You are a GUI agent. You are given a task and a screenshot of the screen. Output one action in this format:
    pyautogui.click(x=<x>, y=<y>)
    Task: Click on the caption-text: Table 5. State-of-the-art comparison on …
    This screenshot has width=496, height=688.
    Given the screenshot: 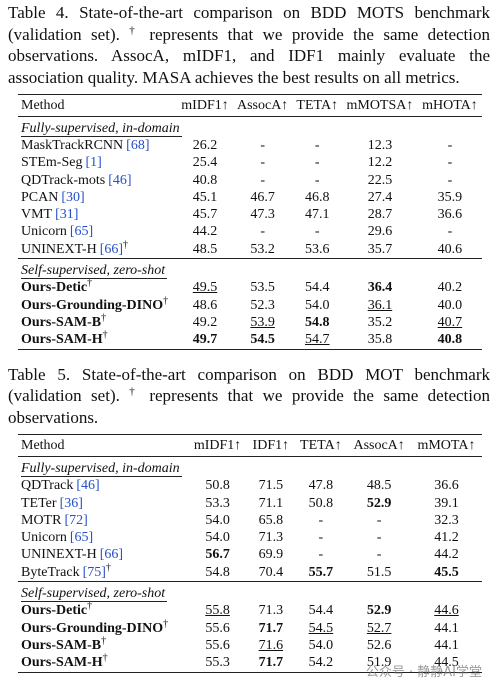 What is the action you would take?
    pyautogui.click(x=249, y=385)
    